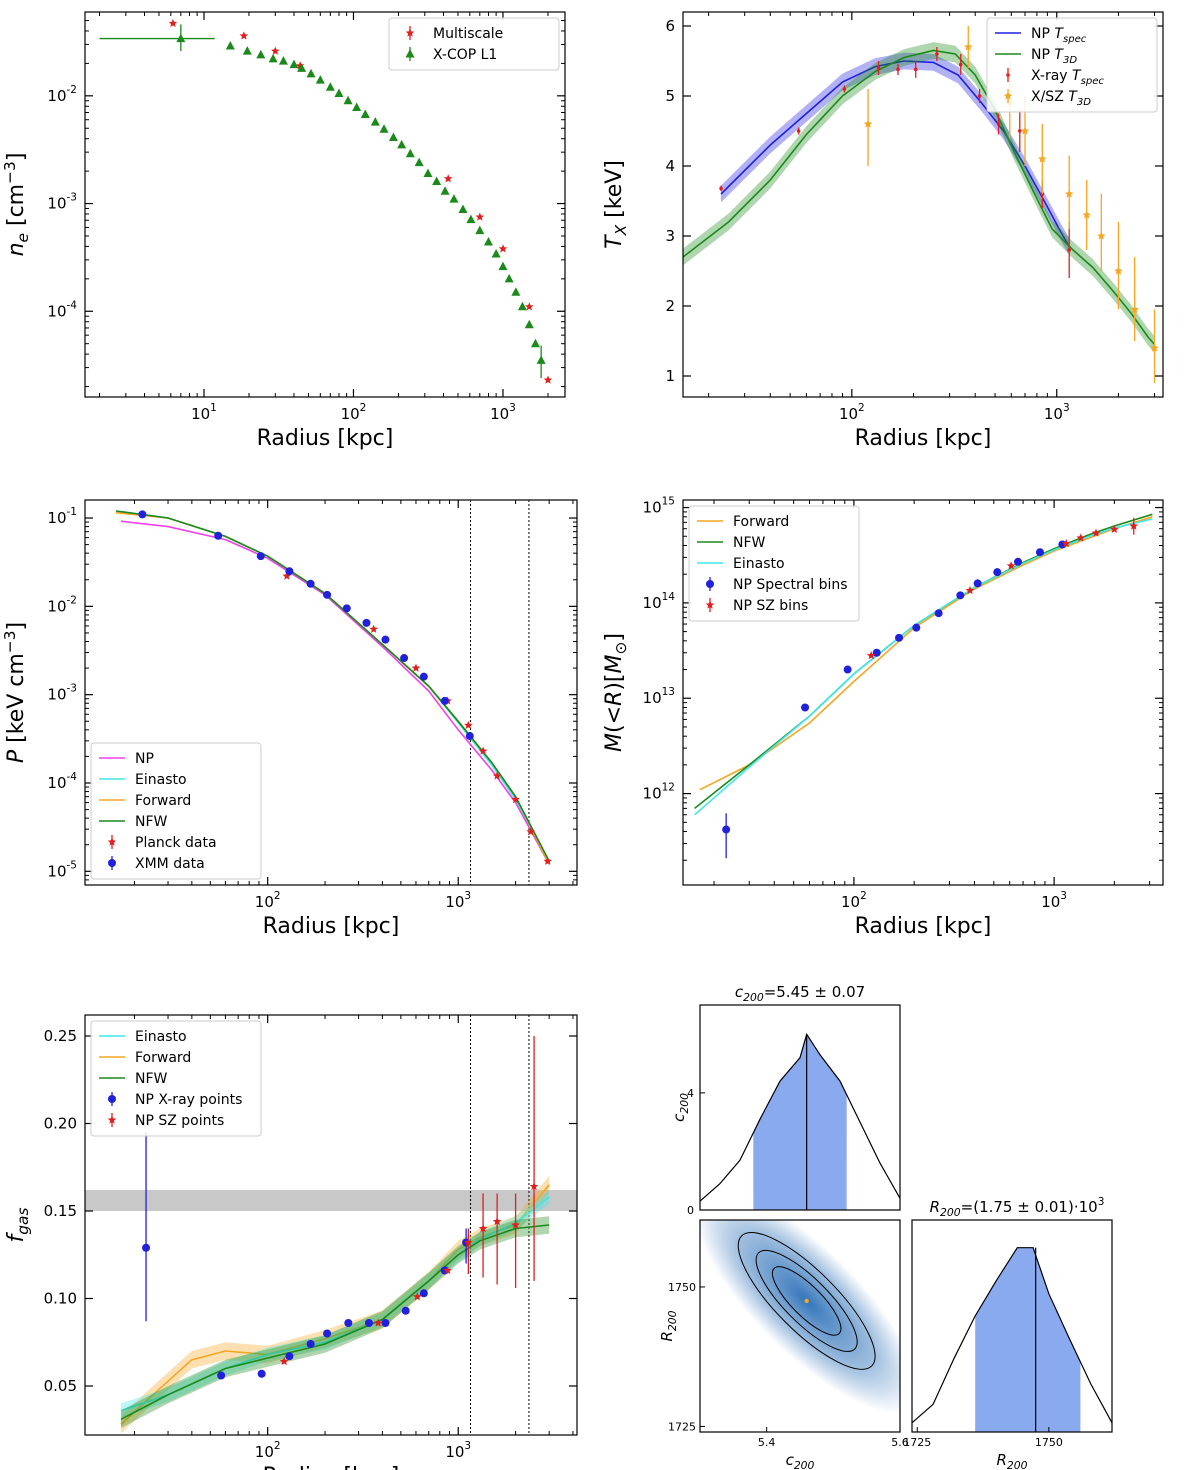  Describe the element at coordinates (62, 309) in the screenshot. I see `y-tick-label: 10⁻⁴` at that location.